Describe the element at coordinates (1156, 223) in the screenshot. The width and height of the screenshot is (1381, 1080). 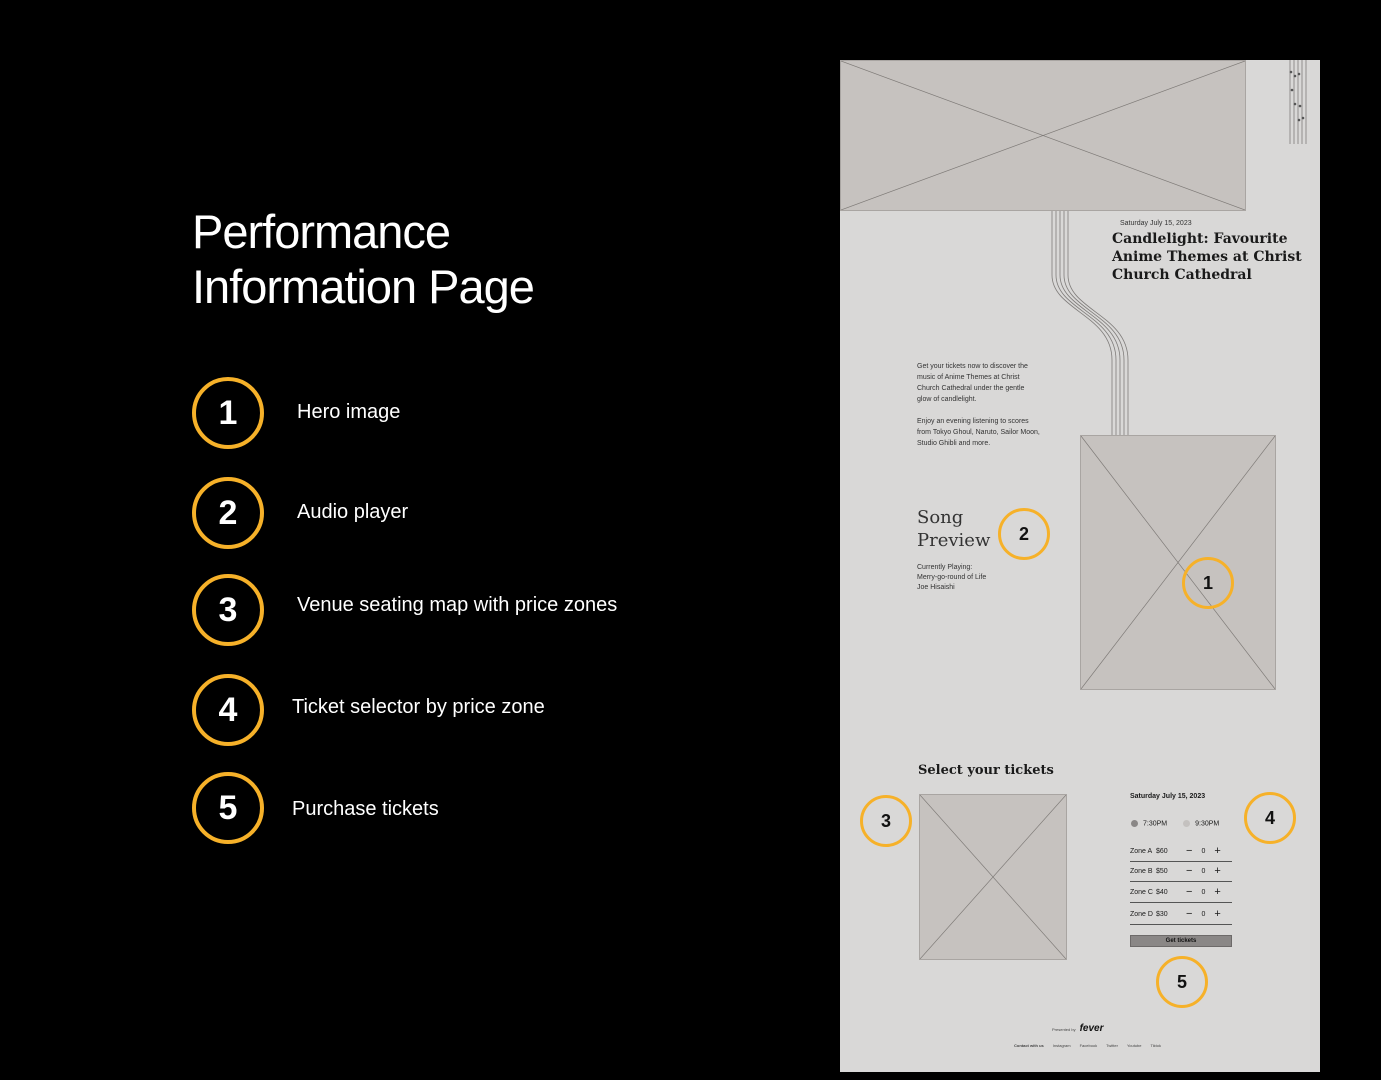
I see `event-date: Saturday July 15, 2023` at that location.